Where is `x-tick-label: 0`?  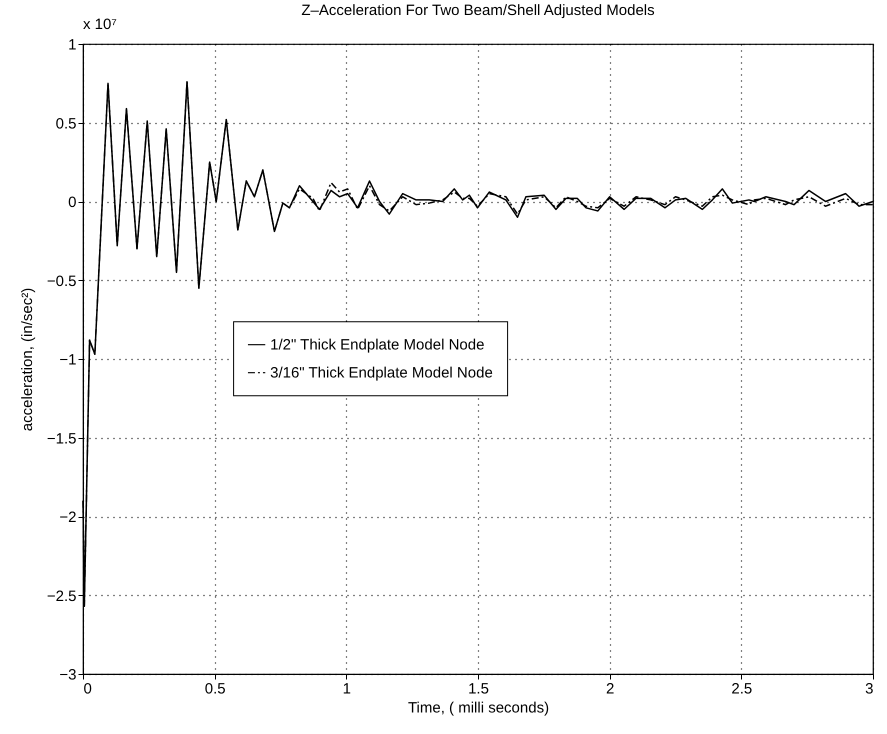 x-tick-label: 0 is located at coordinates (88, 689).